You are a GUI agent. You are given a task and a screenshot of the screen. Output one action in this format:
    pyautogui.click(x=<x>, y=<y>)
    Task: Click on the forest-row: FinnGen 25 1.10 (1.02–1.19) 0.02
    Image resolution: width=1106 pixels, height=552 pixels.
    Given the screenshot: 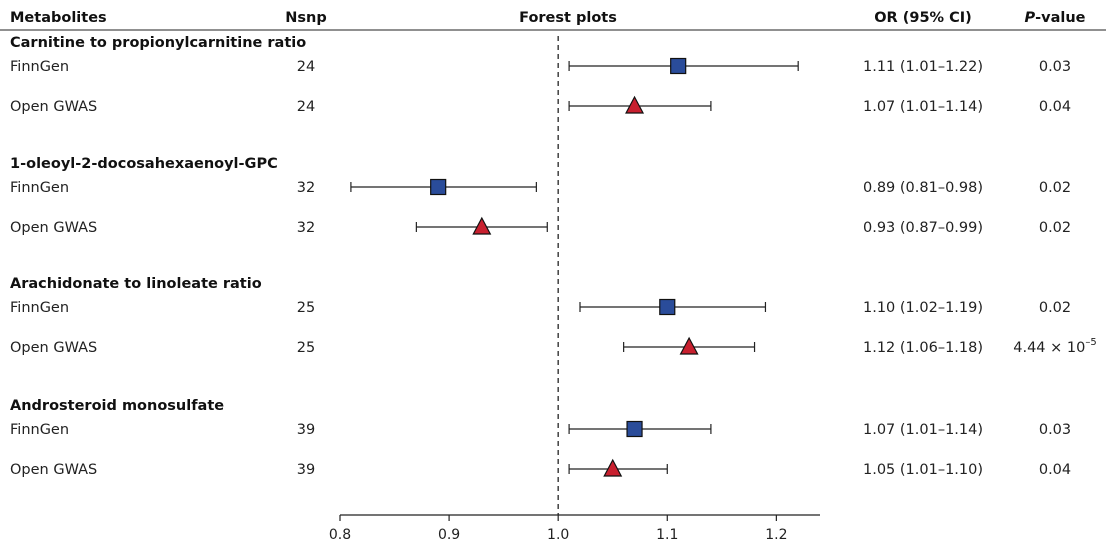 What is the action you would take?
    pyautogui.click(x=540, y=307)
    